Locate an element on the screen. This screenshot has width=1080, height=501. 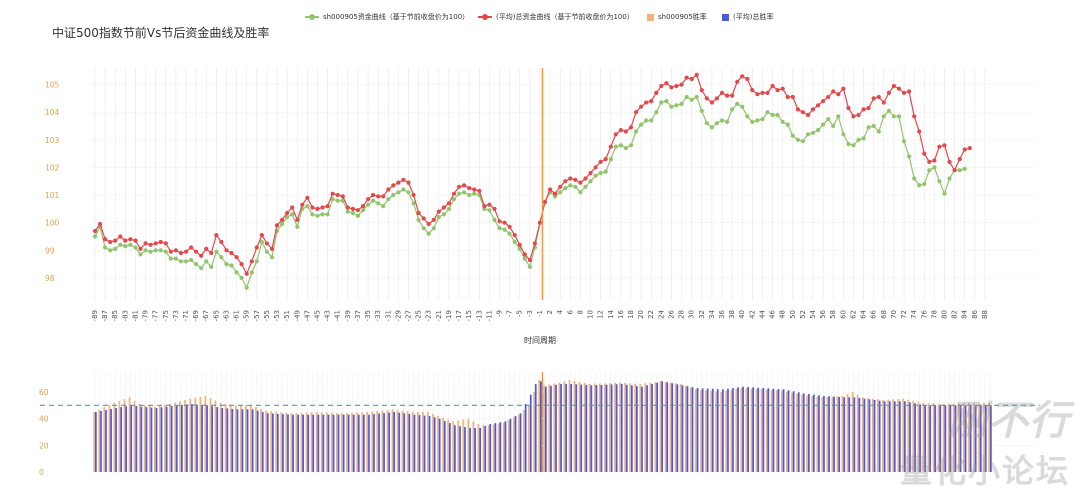
x-tick-label: 52 is located at coordinates (803, 314).